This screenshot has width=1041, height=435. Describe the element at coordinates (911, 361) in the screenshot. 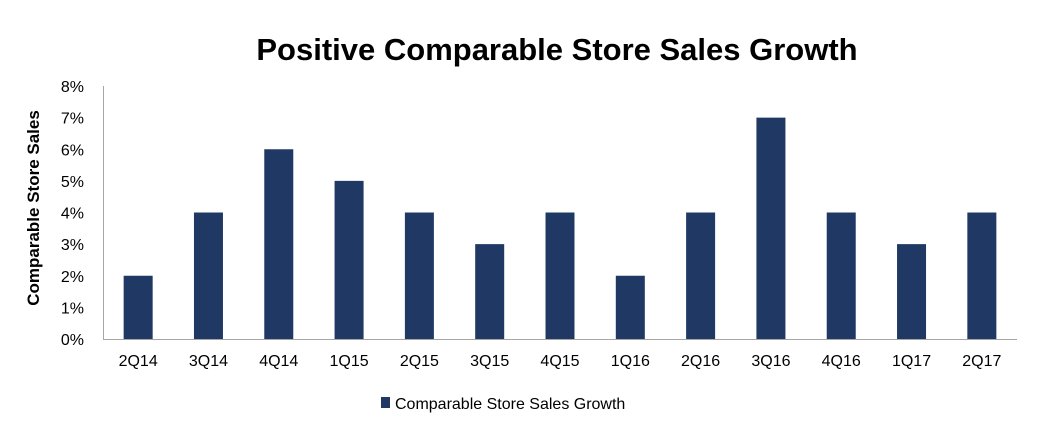

I see `x-tick-label: 1Q17` at that location.